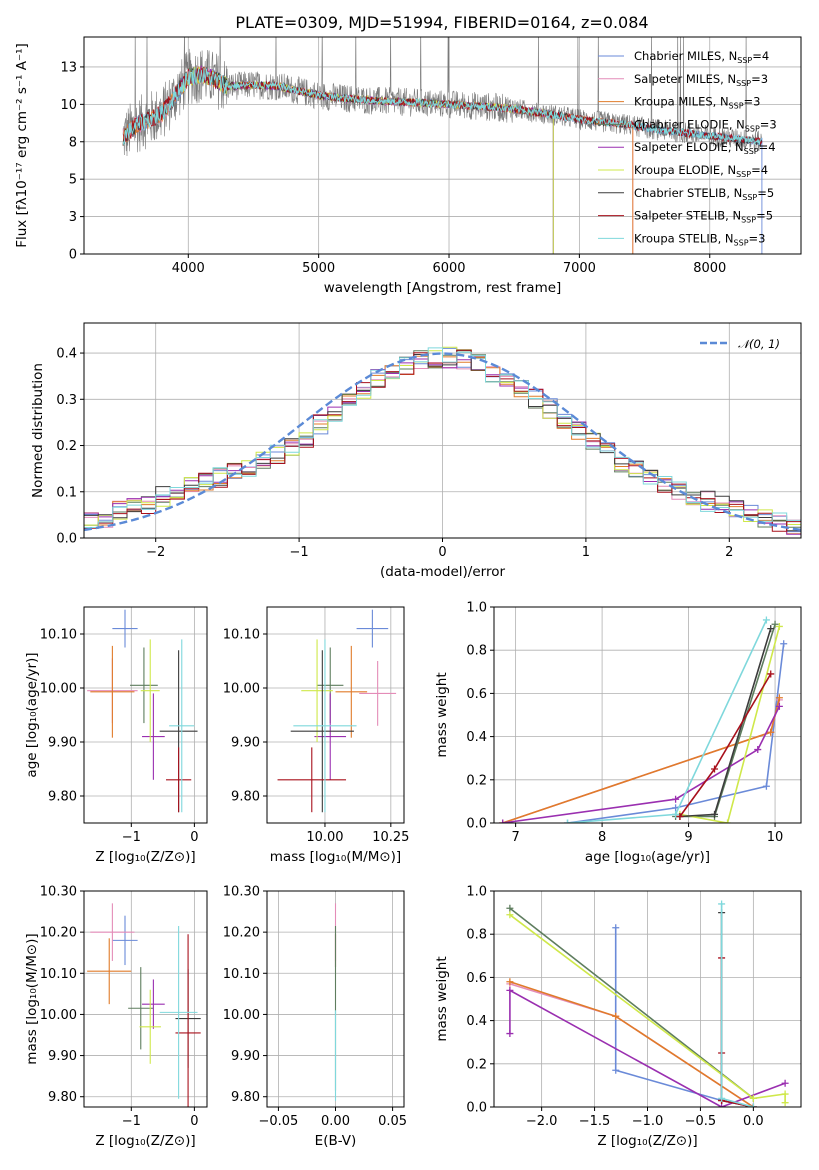  What do you see at coordinates (73, 217) in the screenshot?
I see `y-tick-label: 3` at bounding box center [73, 217].